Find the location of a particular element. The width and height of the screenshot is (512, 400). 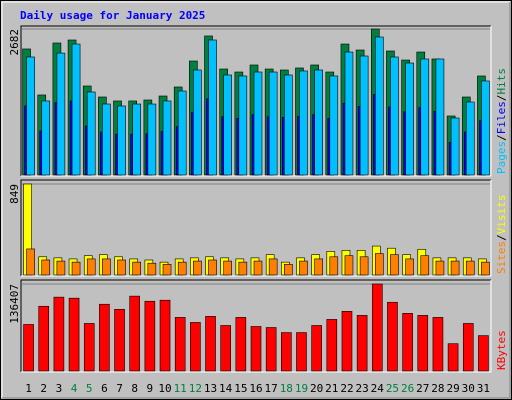

x-tick-label: 18 is located at coordinates (286, 388).